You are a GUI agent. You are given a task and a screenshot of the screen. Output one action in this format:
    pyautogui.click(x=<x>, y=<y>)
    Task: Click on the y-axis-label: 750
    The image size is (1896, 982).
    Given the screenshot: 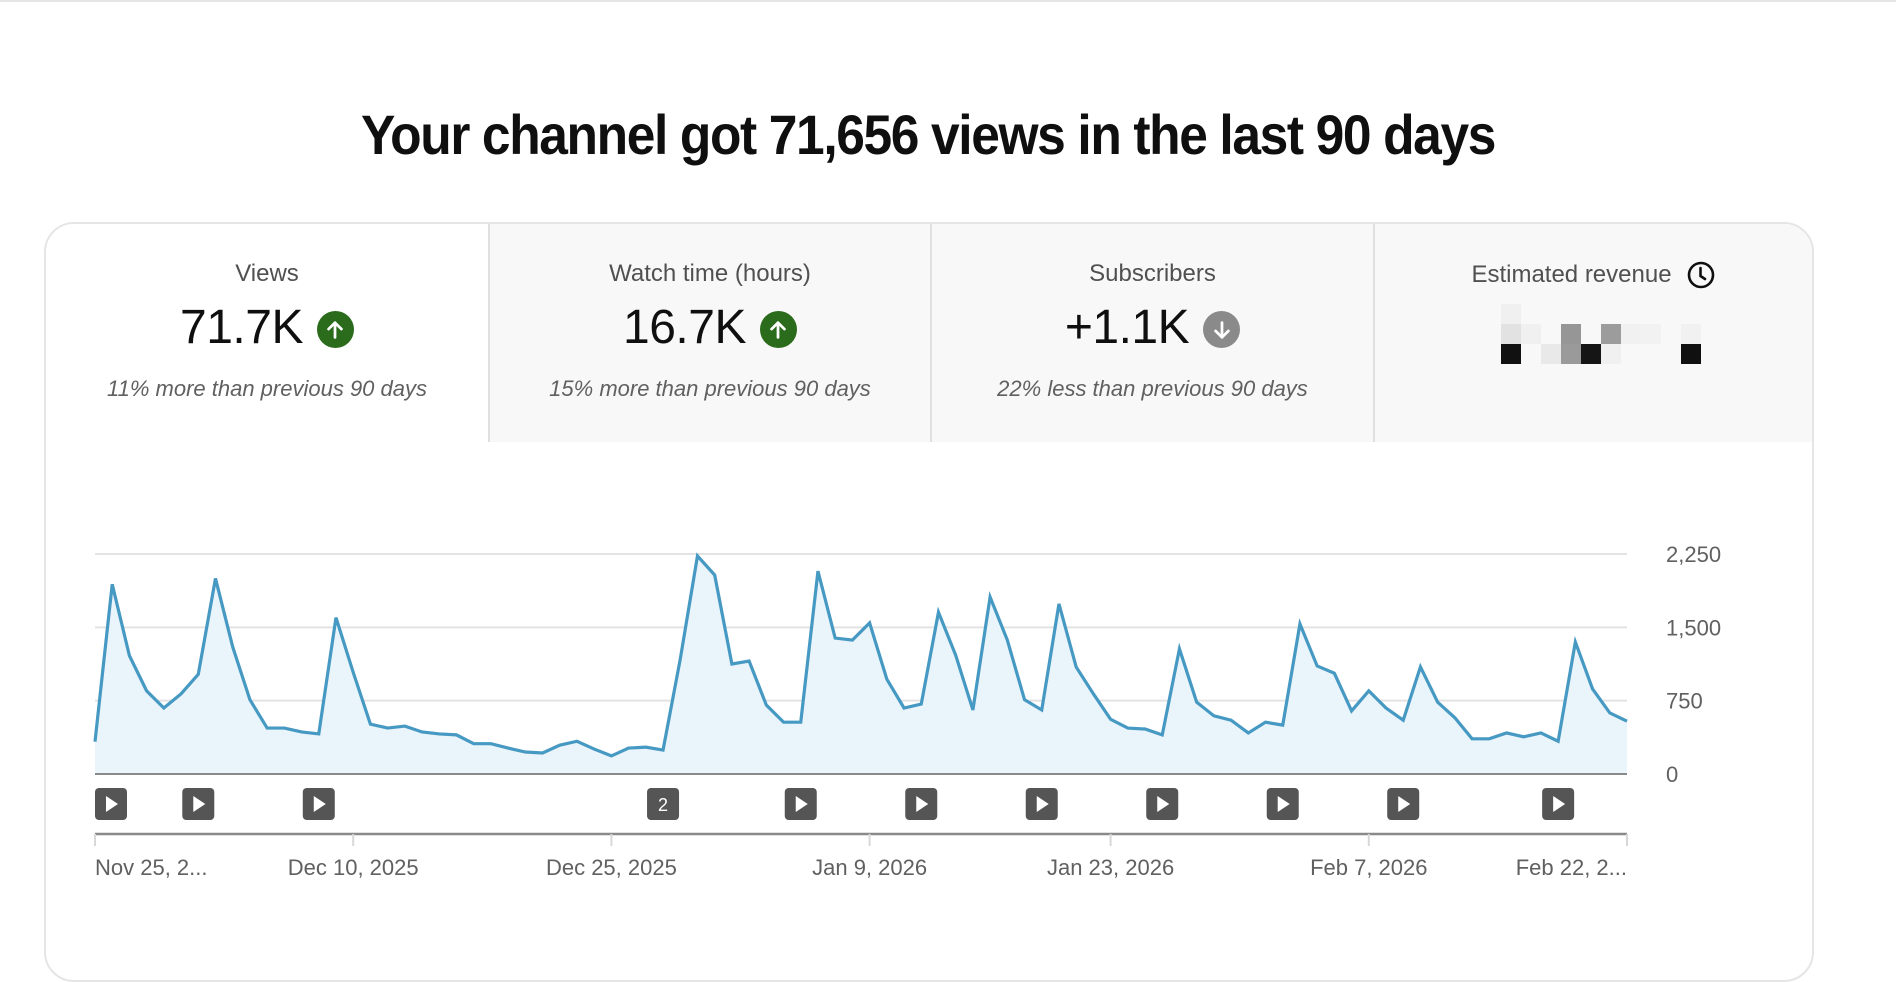 What is the action you would take?
    pyautogui.click(x=1684, y=701)
    